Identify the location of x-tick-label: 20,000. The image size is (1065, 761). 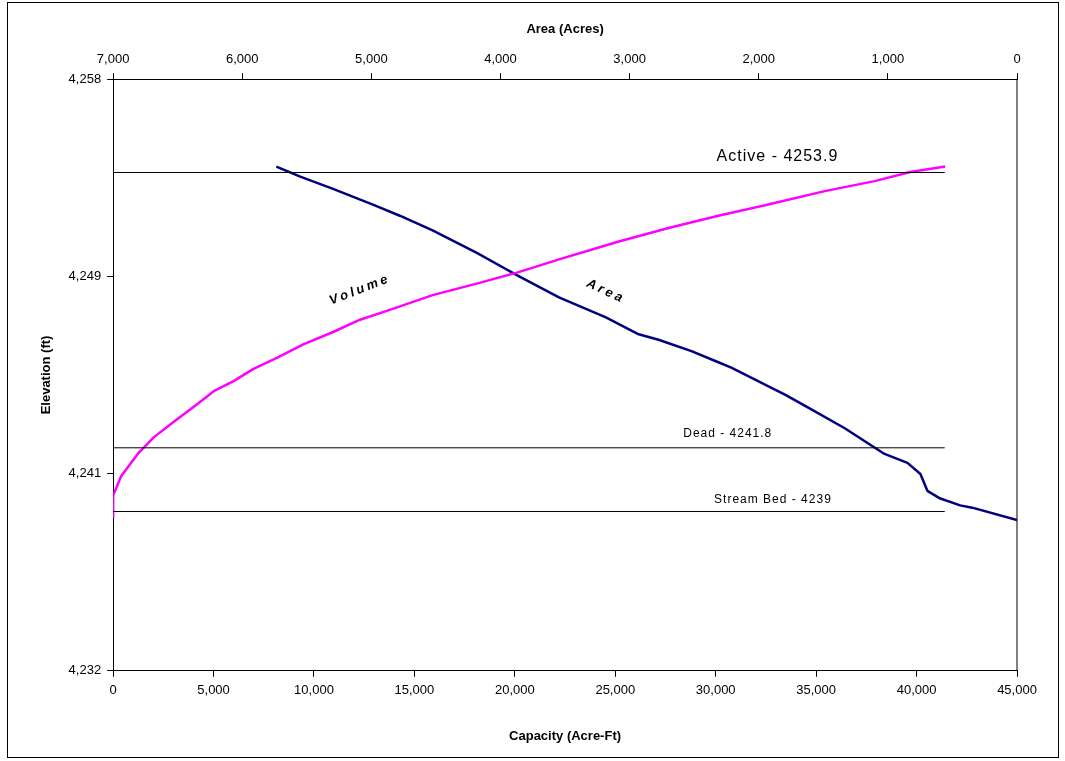
(514, 690).